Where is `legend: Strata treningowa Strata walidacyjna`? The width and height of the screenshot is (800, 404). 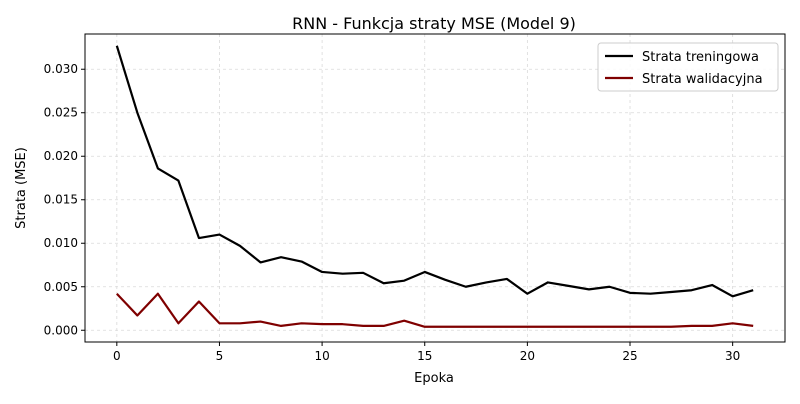 legend: Strata treningowa Strata walidacyjna is located at coordinates (688, 67).